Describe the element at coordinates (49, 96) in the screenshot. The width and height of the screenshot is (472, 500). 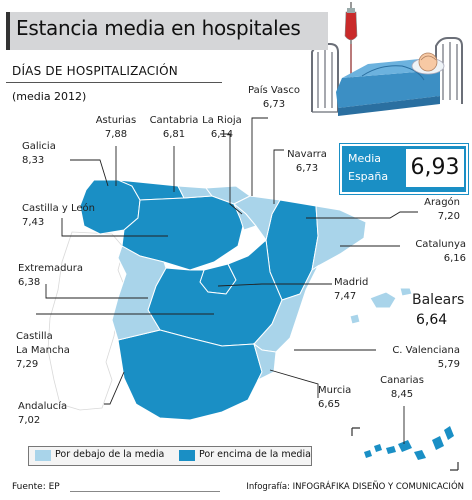
I see `year-note: (media 2012)` at that location.